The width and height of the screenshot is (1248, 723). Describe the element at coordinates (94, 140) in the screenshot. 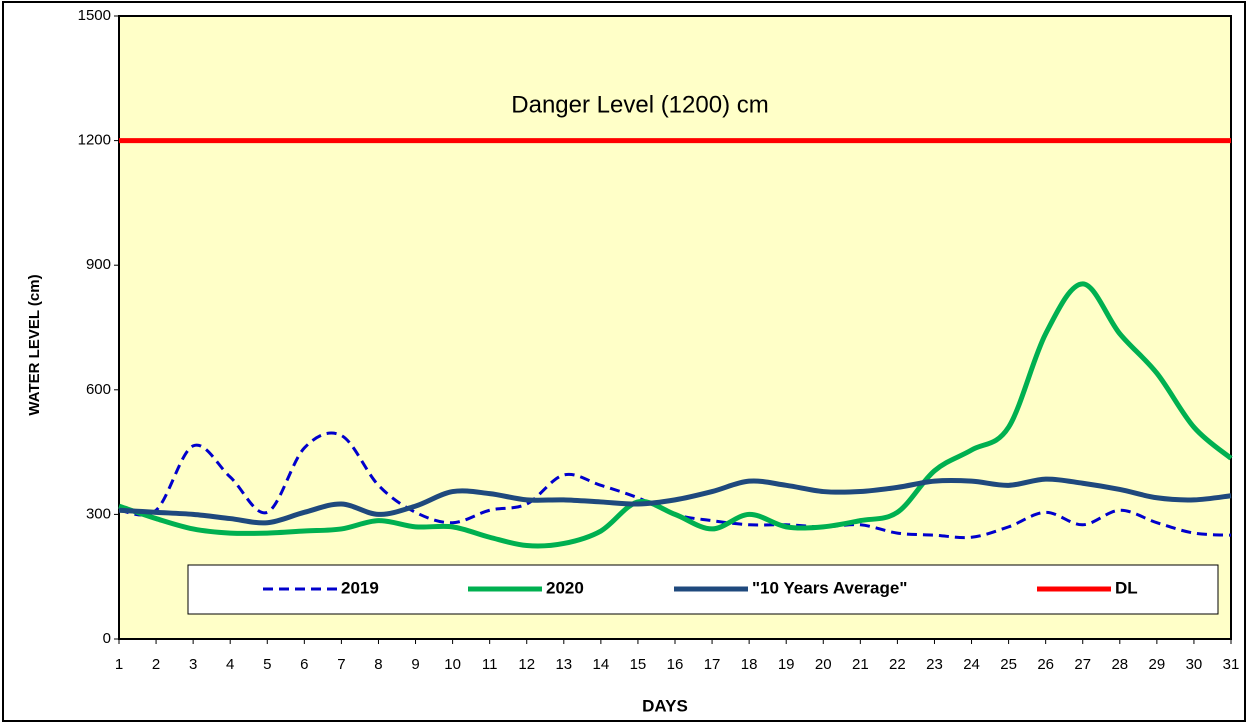

I see `y-tick-label: 1200` at that location.